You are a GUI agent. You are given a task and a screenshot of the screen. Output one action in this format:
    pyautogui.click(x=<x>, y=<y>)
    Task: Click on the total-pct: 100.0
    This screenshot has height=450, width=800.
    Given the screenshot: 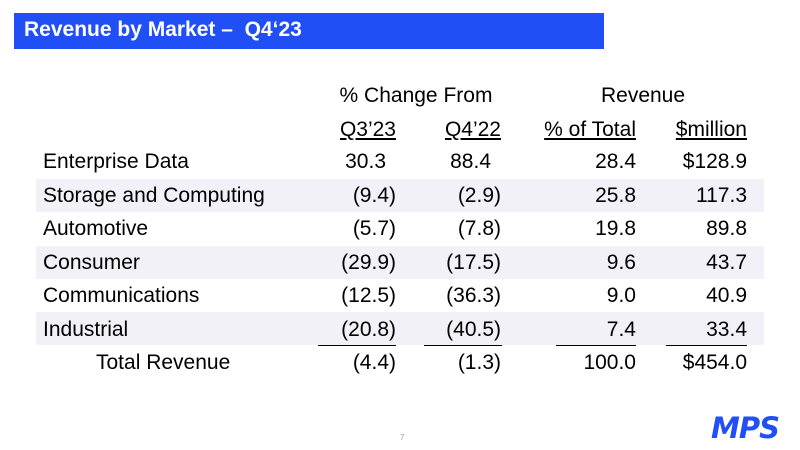 What is the action you would take?
    pyautogui.click(x=609, y=362)
    